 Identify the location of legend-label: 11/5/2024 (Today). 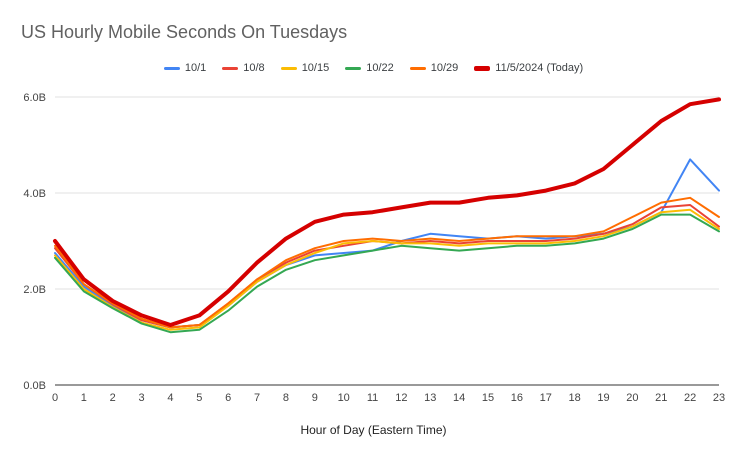
(539, 68).